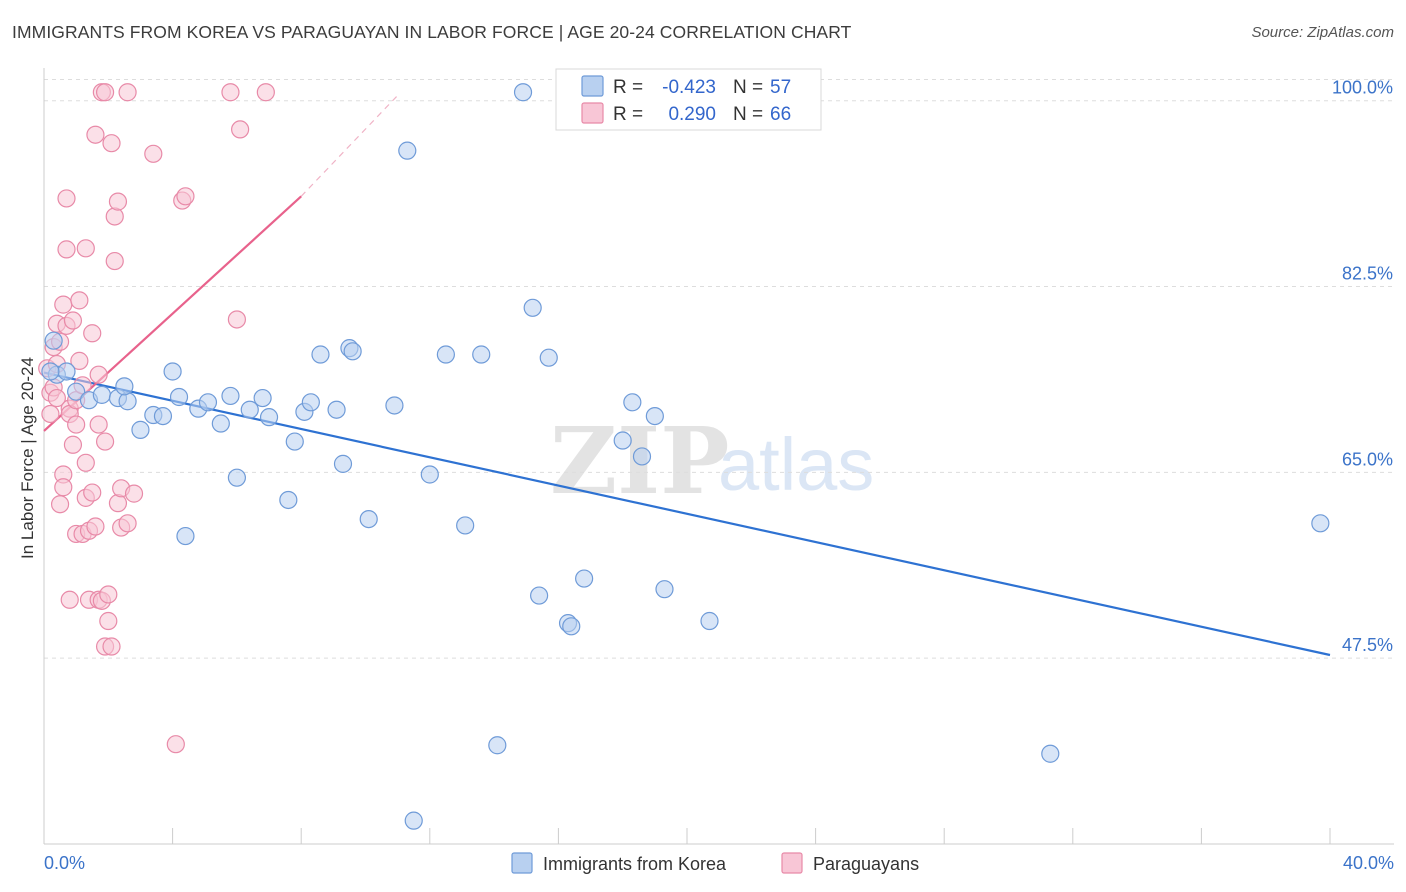 Image resolution: width=1406 pixels, height=892 pixels. I want to click on legend-korea-n-value: 57, so click(780, 87).